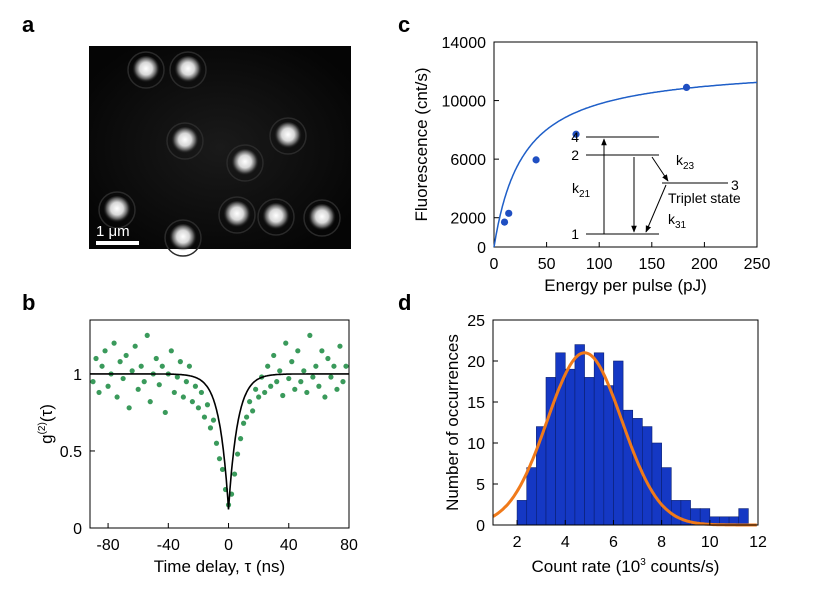 Image resolution: width=830 pixels, height=591 pixels. What do you see at coordinates (476, 321) in the screenshot?
I see `y-tick-label: 25` at bounding box center [476, 321].